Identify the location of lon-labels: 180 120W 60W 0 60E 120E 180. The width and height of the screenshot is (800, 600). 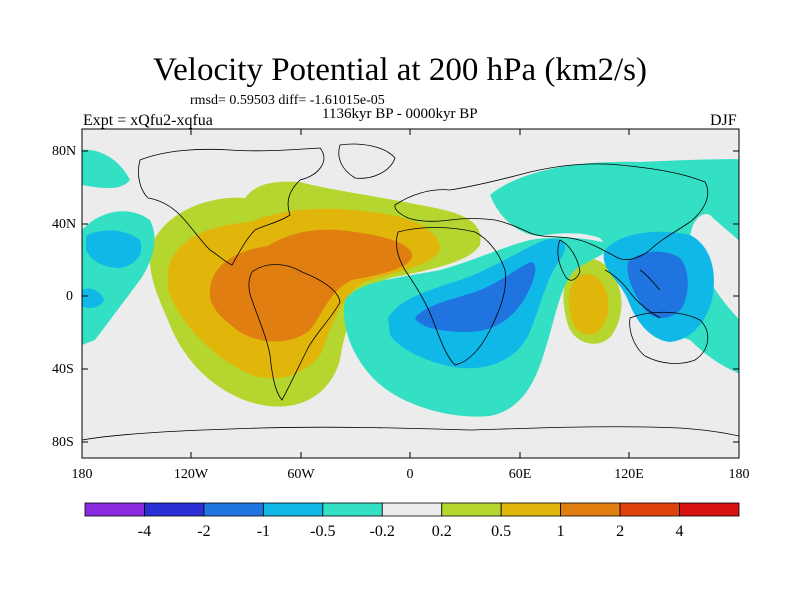
(411, 474).